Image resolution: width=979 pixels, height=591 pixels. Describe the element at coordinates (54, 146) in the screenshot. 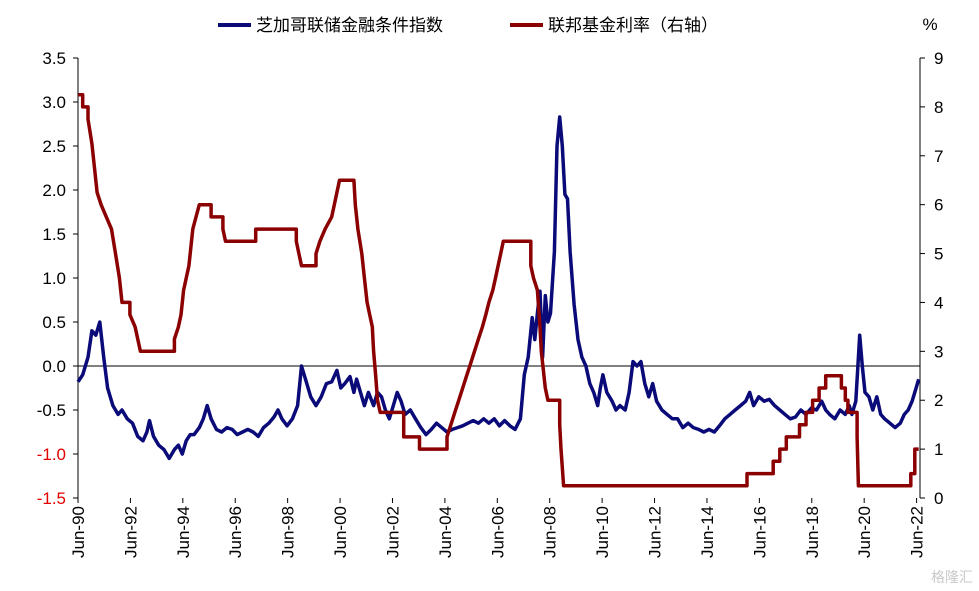

I see `left-tick-label: 2.5` at that location.